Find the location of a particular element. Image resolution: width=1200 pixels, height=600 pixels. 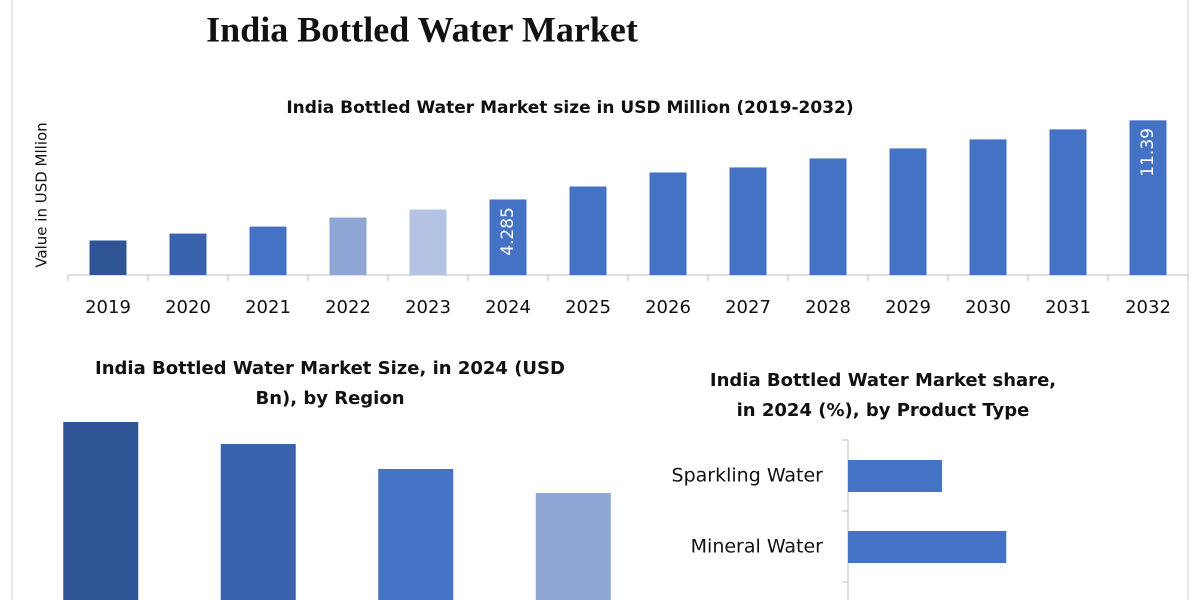

x-tick-label: 2022 is located at coordinates (348, 307).